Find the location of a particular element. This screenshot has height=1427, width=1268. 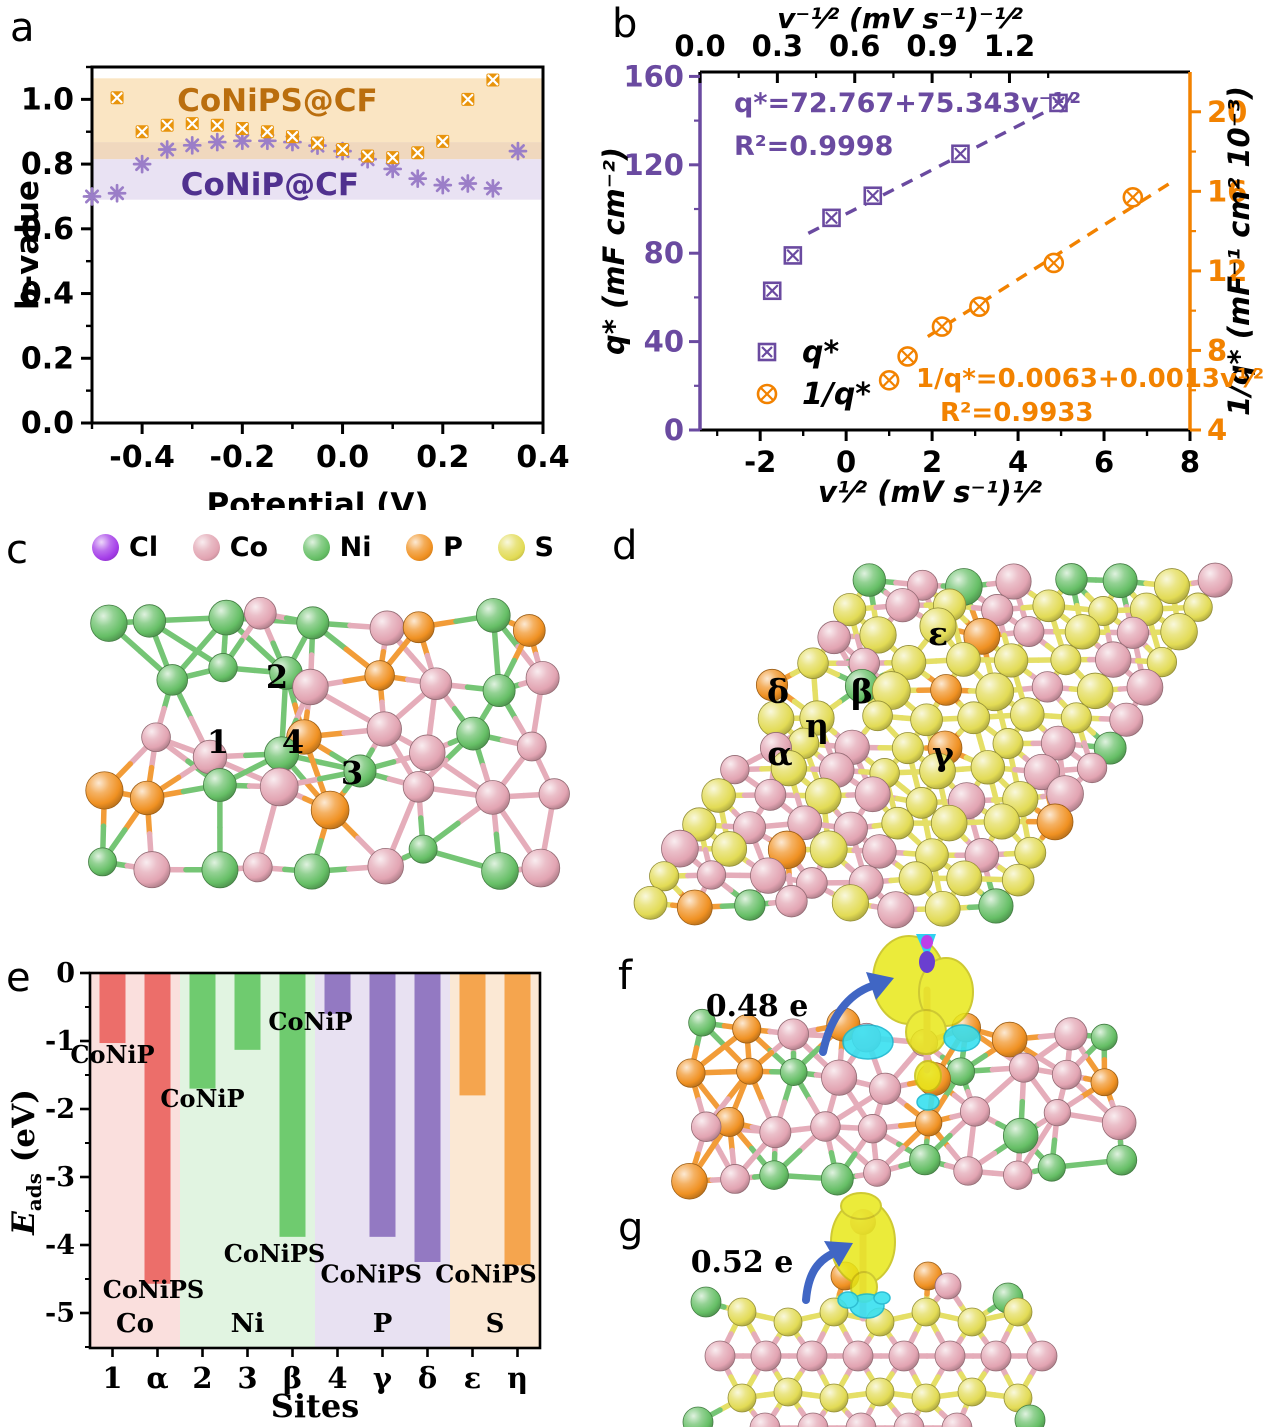

s-atom-icon is located at coordinates (511, 547).